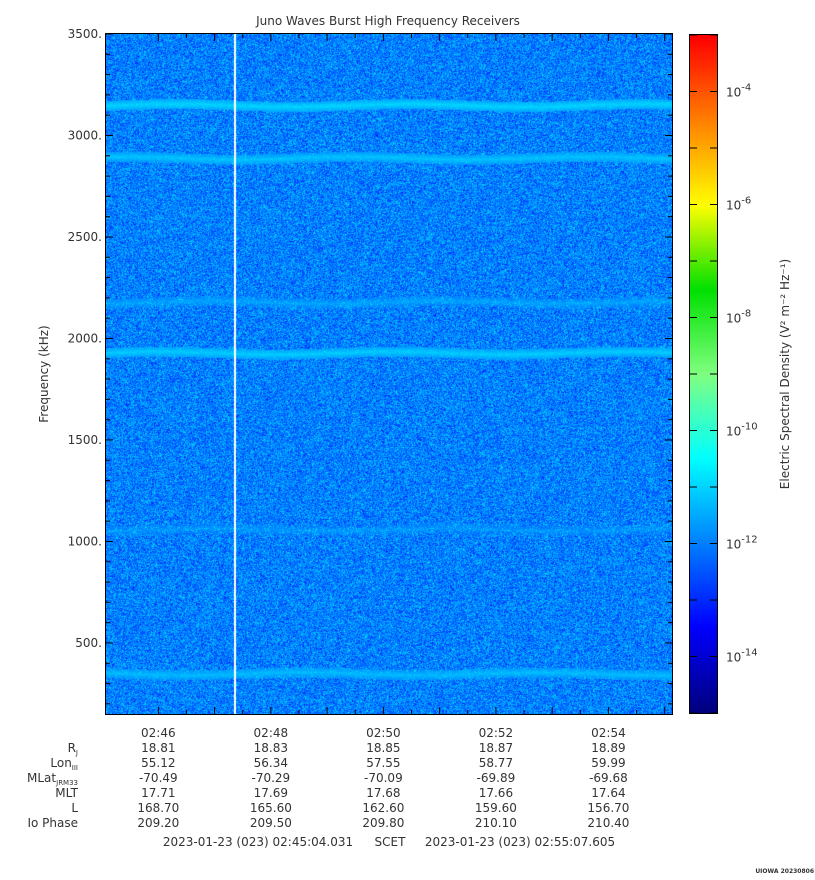  I want to click on scet-label: SCET, so click(391, 842).